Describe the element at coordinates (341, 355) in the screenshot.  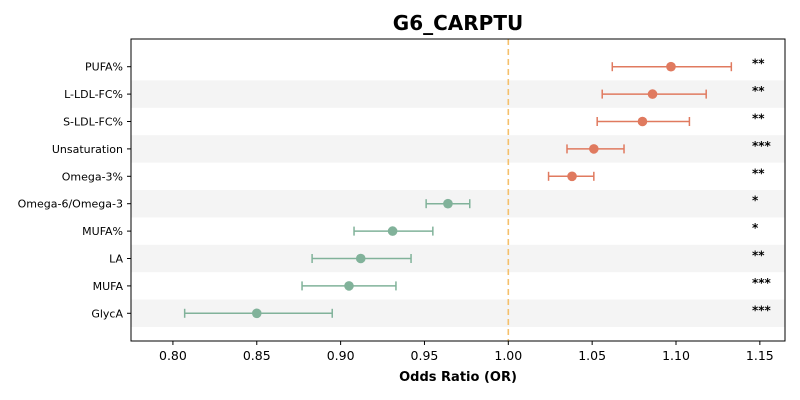
I see `x-tick-label: 0.90` at that location.